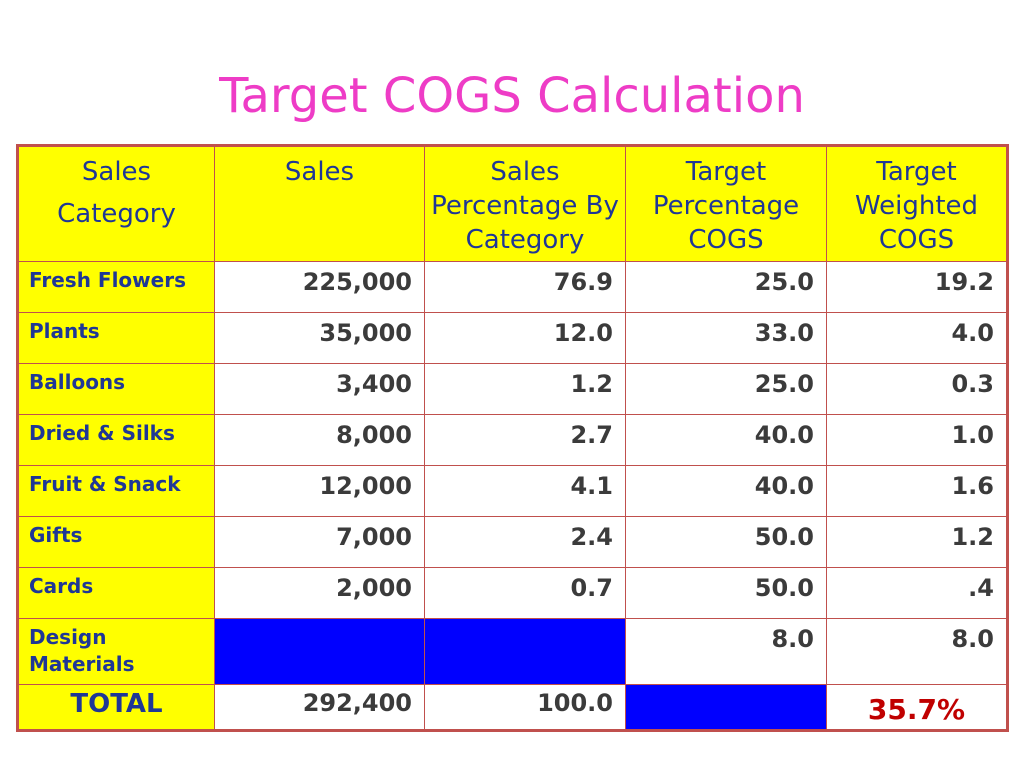  I want to click on total-sales-cell: 292,400, so click(319, 707).